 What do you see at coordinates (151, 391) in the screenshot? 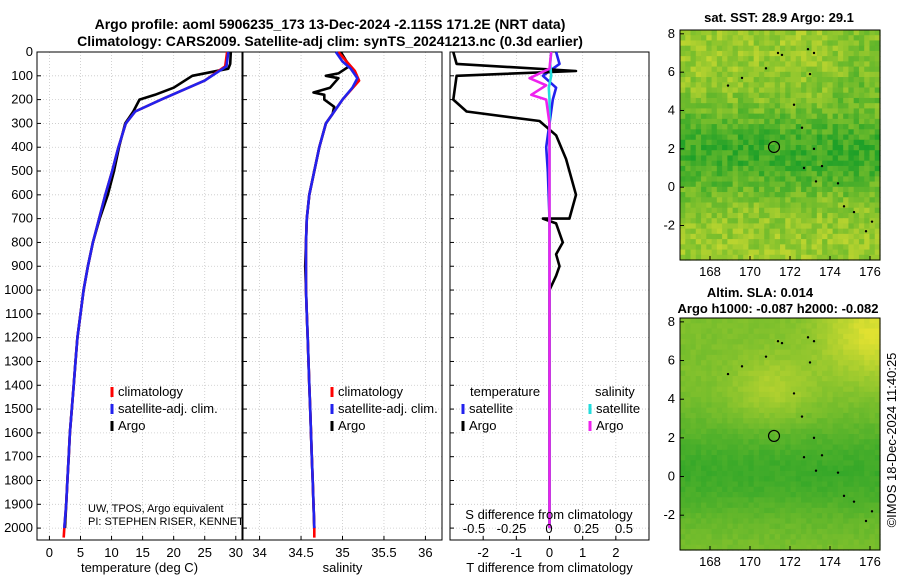
I see `temperature-legend-label: climatology` at bounding box center [151, 391].